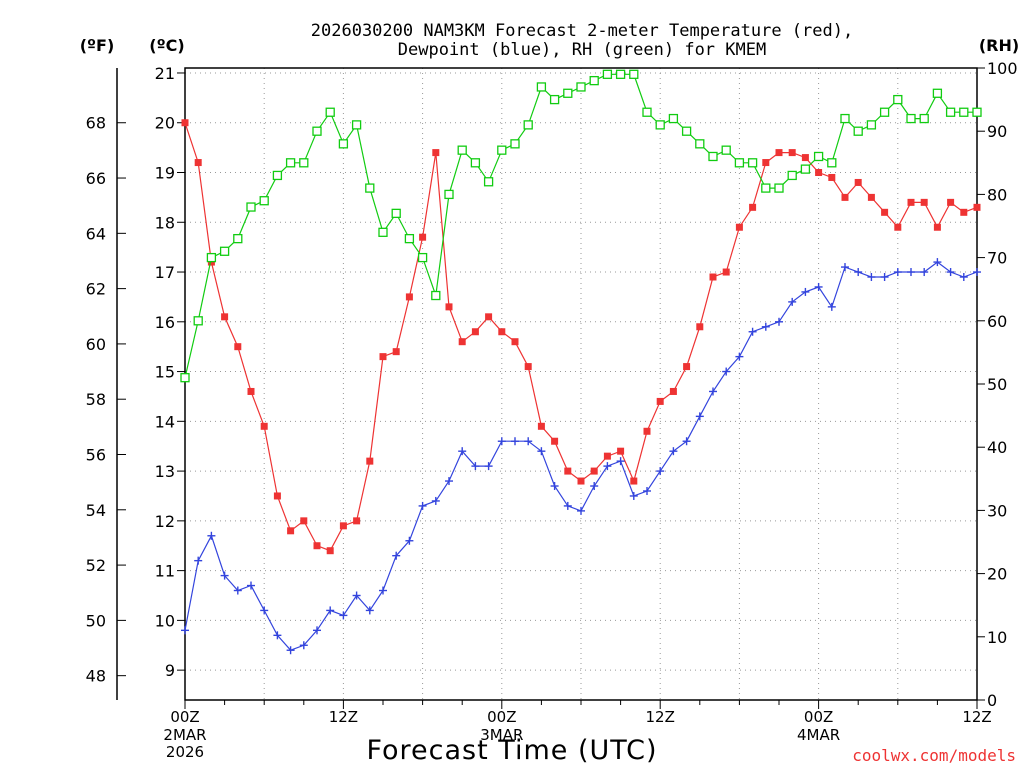 The height and width of the screenshot is (768, 1024). What do you see at coordinates (997, 194) in the screenshot?
I see `rh-tick-label: 80` at bounding box center [997, 194].